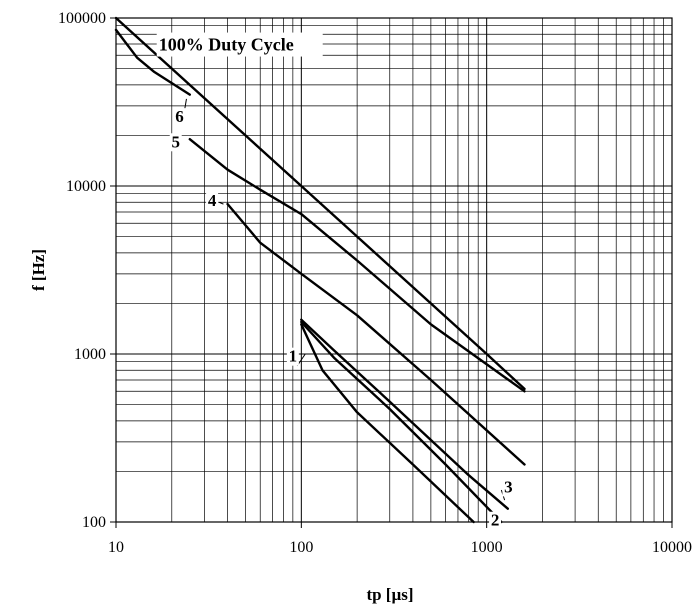 Image resolution: width=699 pixels, height=607 pixels. I want to click on curve-label-5: 5, so click(175, 141).